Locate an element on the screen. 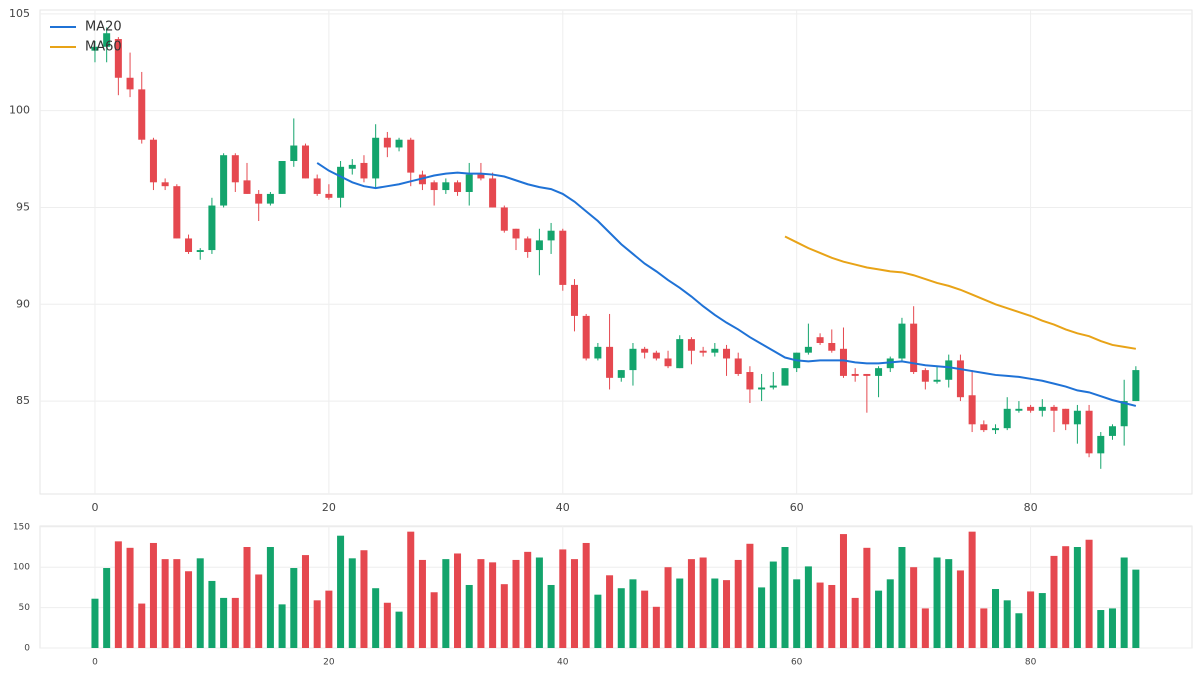 Image resolution: width=1200 pixels, height=675 pixels. x-tick-label: 20 is located at coordinates (329, 663).